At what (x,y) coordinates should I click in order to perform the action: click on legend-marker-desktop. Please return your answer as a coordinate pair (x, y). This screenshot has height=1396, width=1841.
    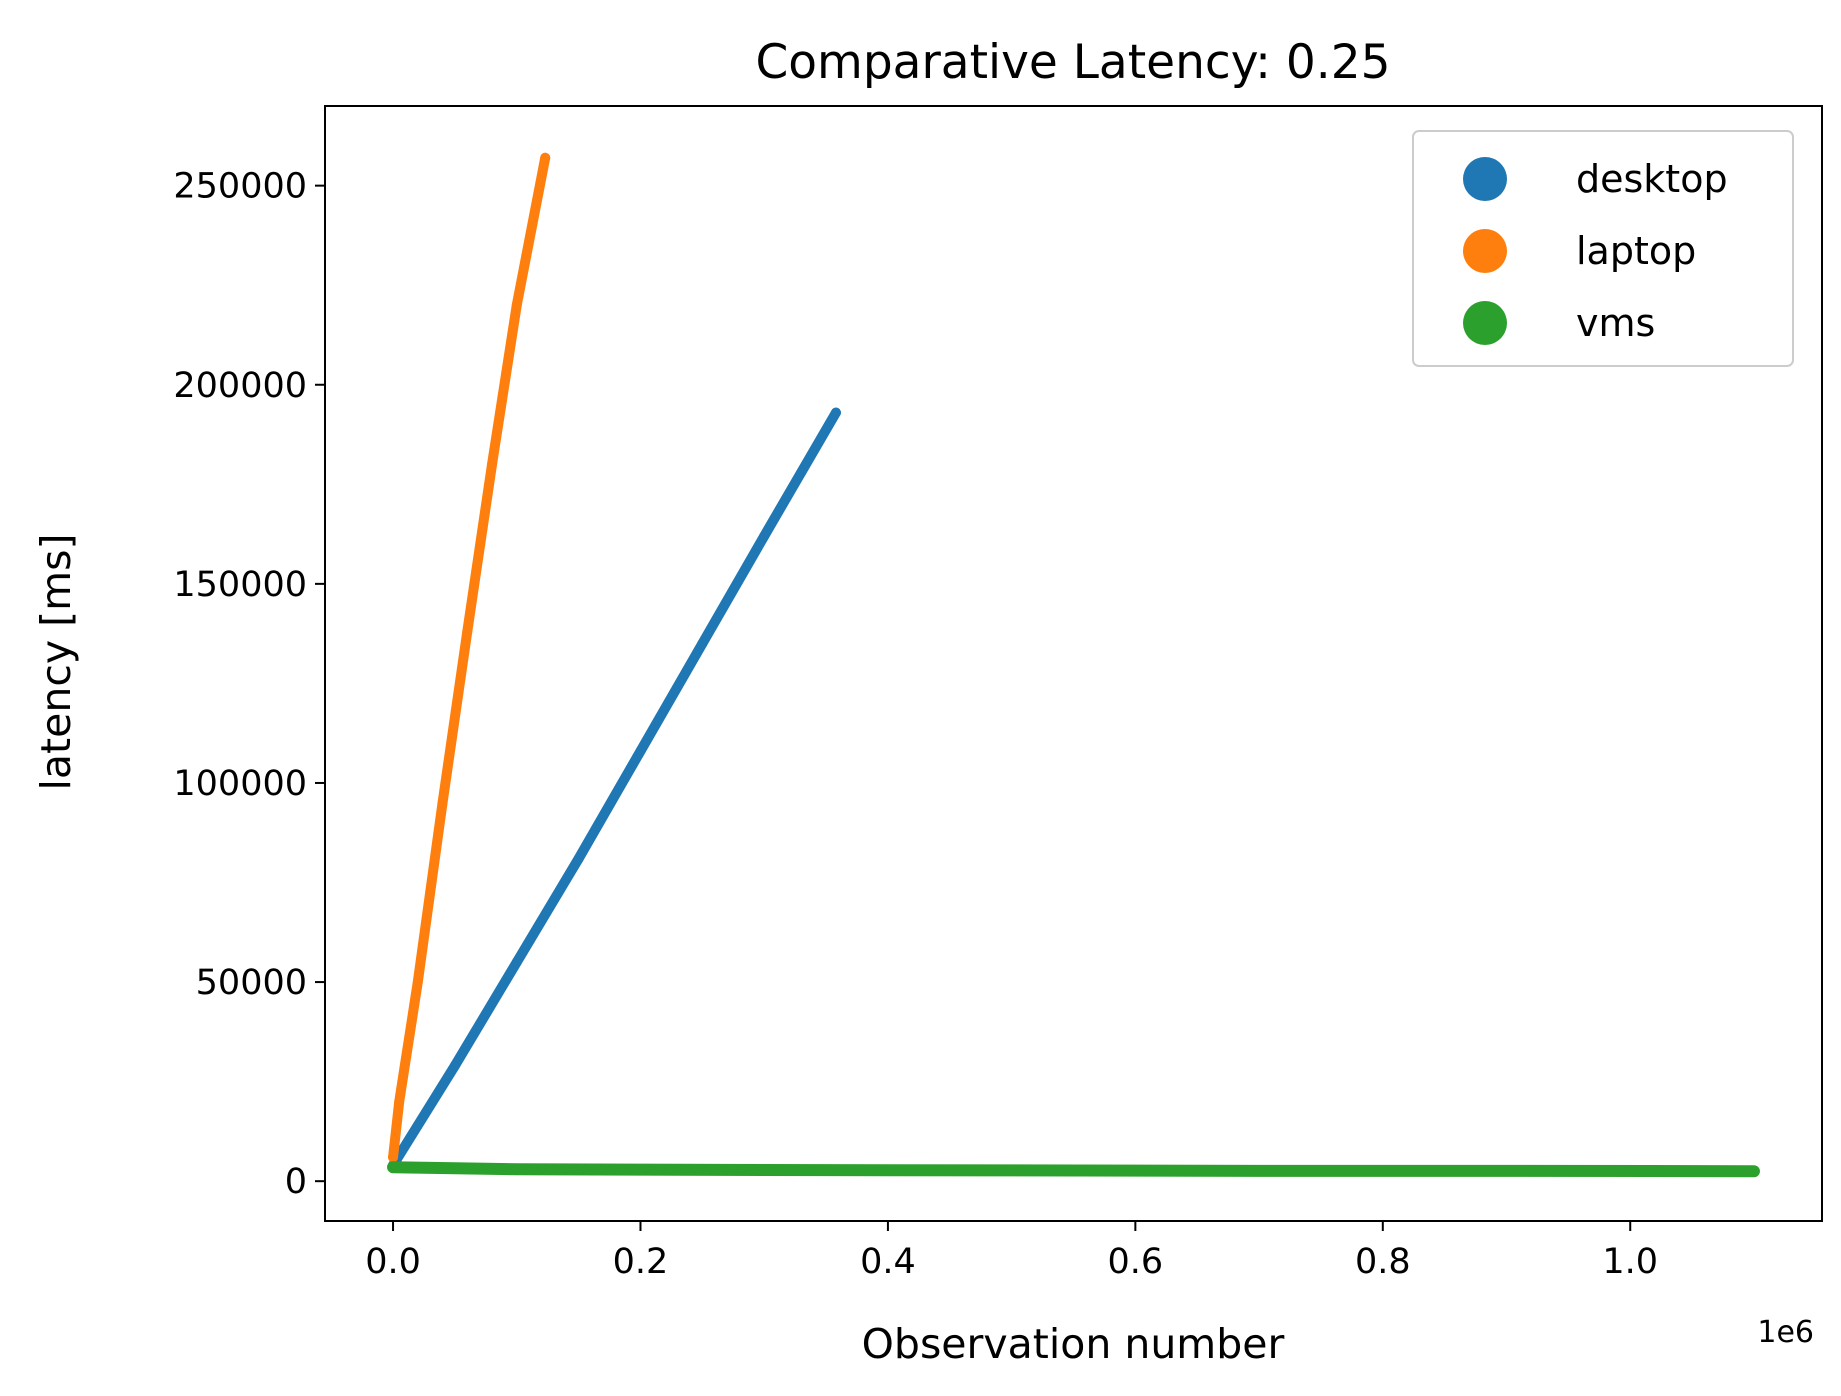
    Looking at the image, I should click on (1485, 179).